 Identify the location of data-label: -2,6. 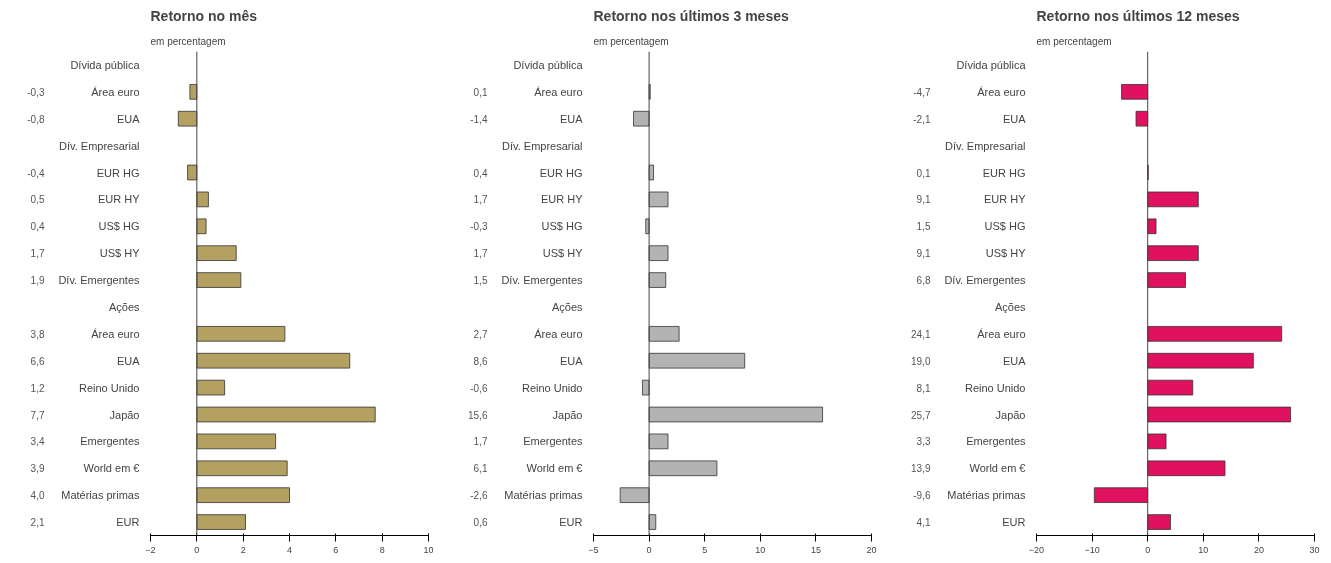
(479, 496).